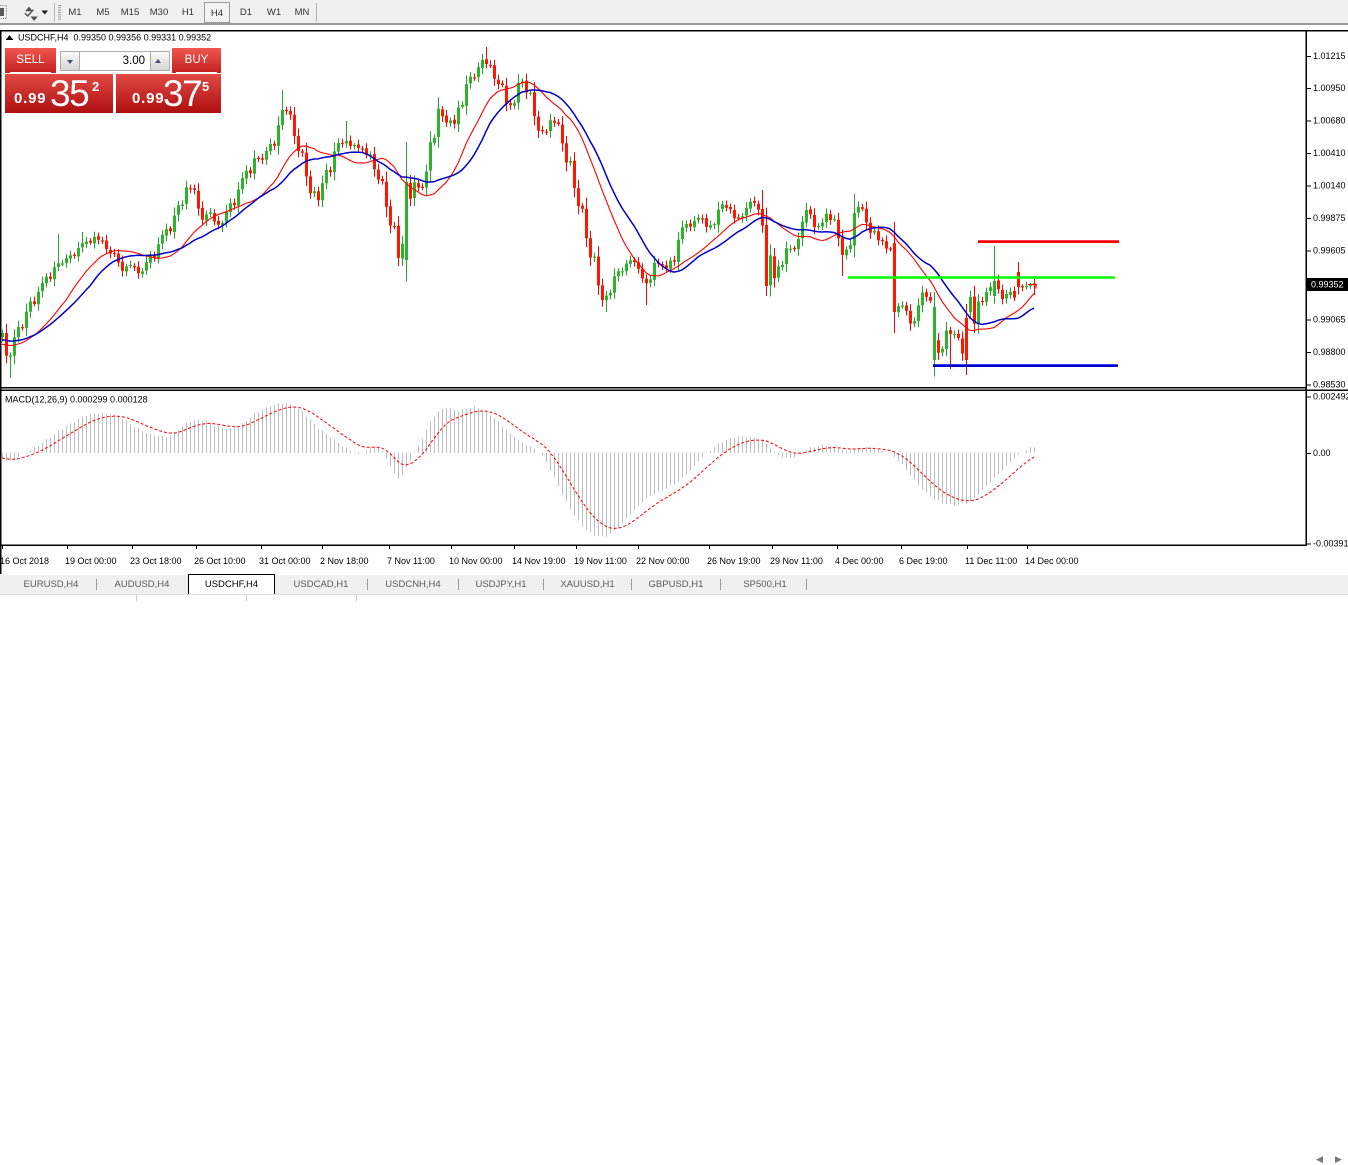 The height and width of the screenshot is (1165, 1348). What do you see at coordinates (734, 561) in the screenshot?
I see `svg-text: 26 Nov 19:00` at bounding box center [734, 561].